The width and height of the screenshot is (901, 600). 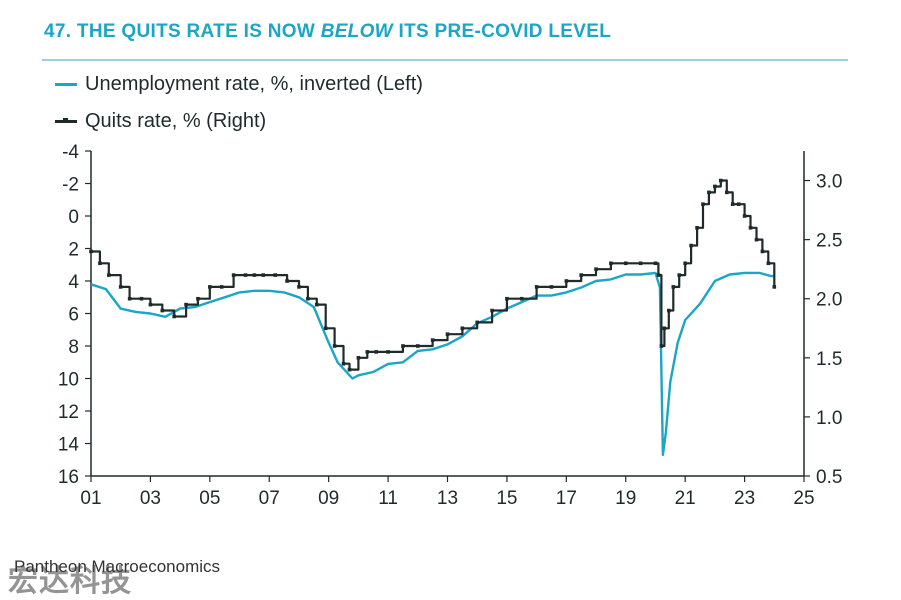 What do you see at coordinates (68, 380) in the screenshot?
I see `left-axis-tick-label: 10` at bounding box center [68, 380].